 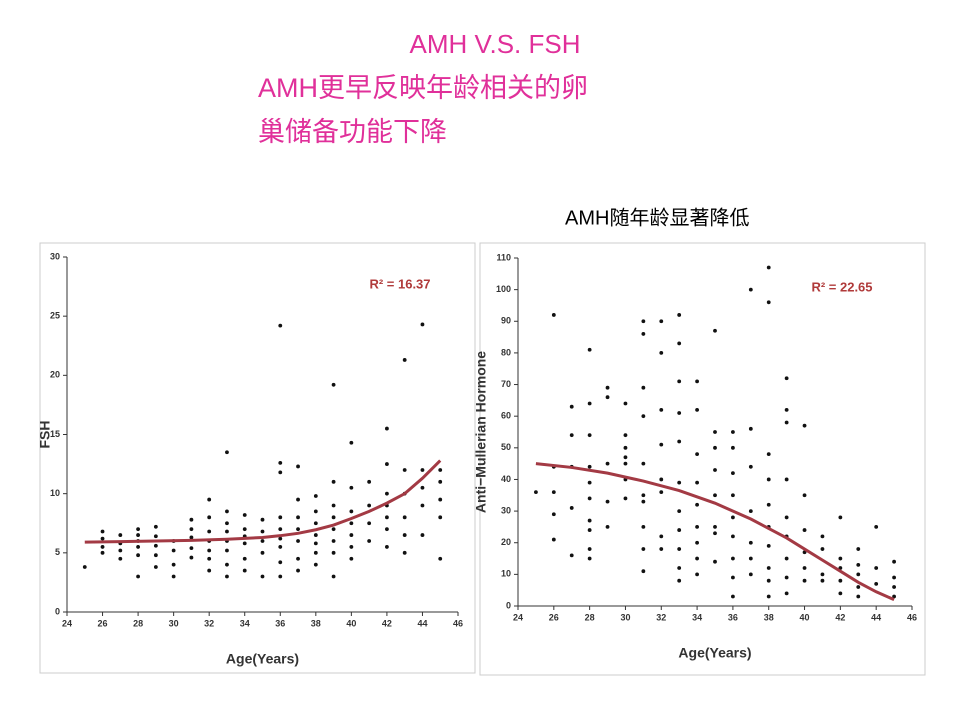 I want to click on y-tick-label: 110, so click(x=503, y=257).